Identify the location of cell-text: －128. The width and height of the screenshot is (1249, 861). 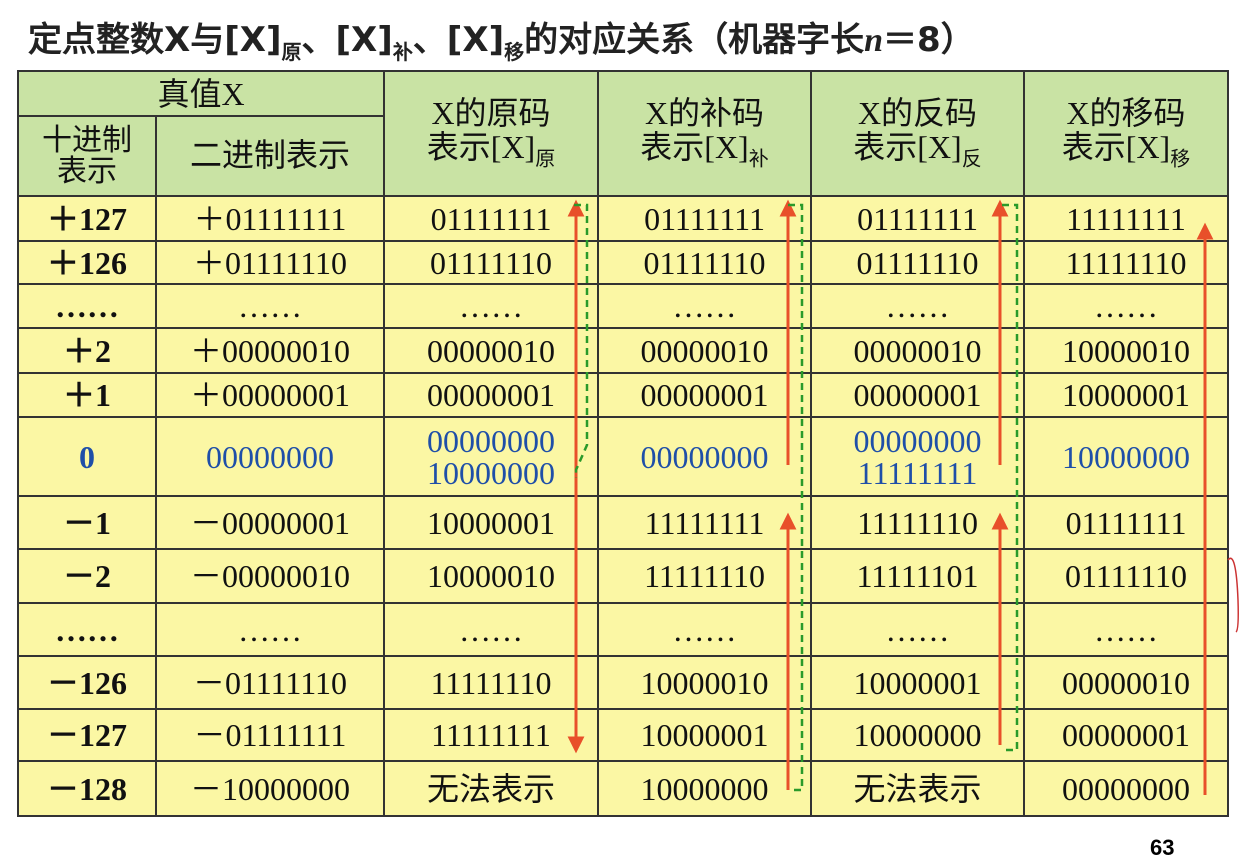
(86, 788).